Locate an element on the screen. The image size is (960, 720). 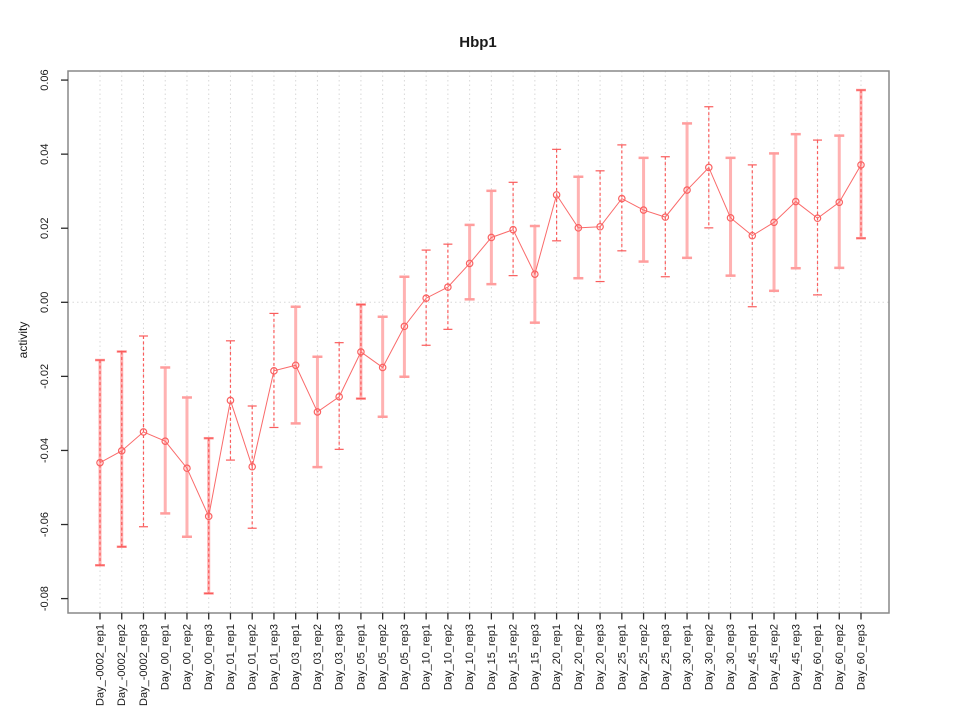
y-tick-label: 0.04 is located at coordinates (45, 153).